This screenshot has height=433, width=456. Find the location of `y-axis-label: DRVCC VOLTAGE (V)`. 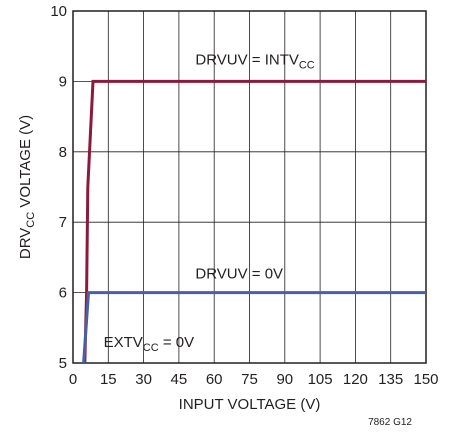

y-axis-label: DRVCC VOLTAGE (V) is located at coordinates (27, 187).